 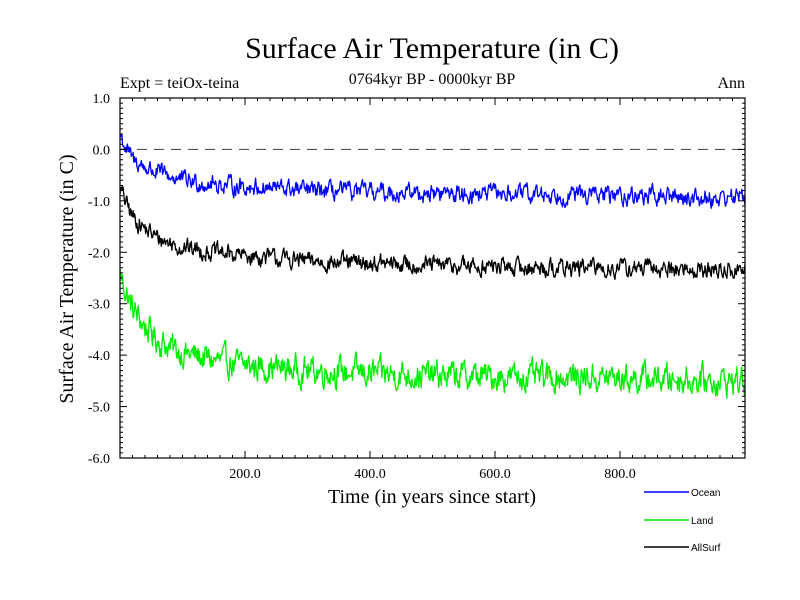 I want to click on period-label: Ann, so click(x=731, y=83).